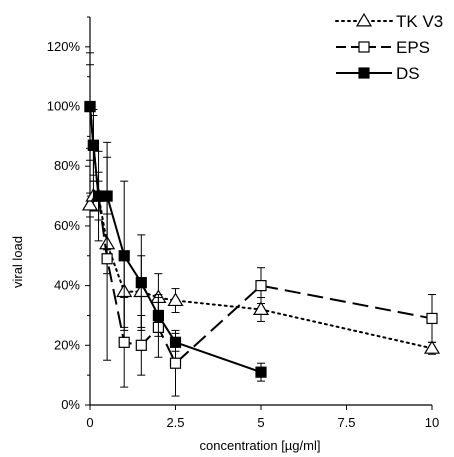 The image size is (454, 457). I want to click on x-tick-label: 2.5, so click(175, 422).